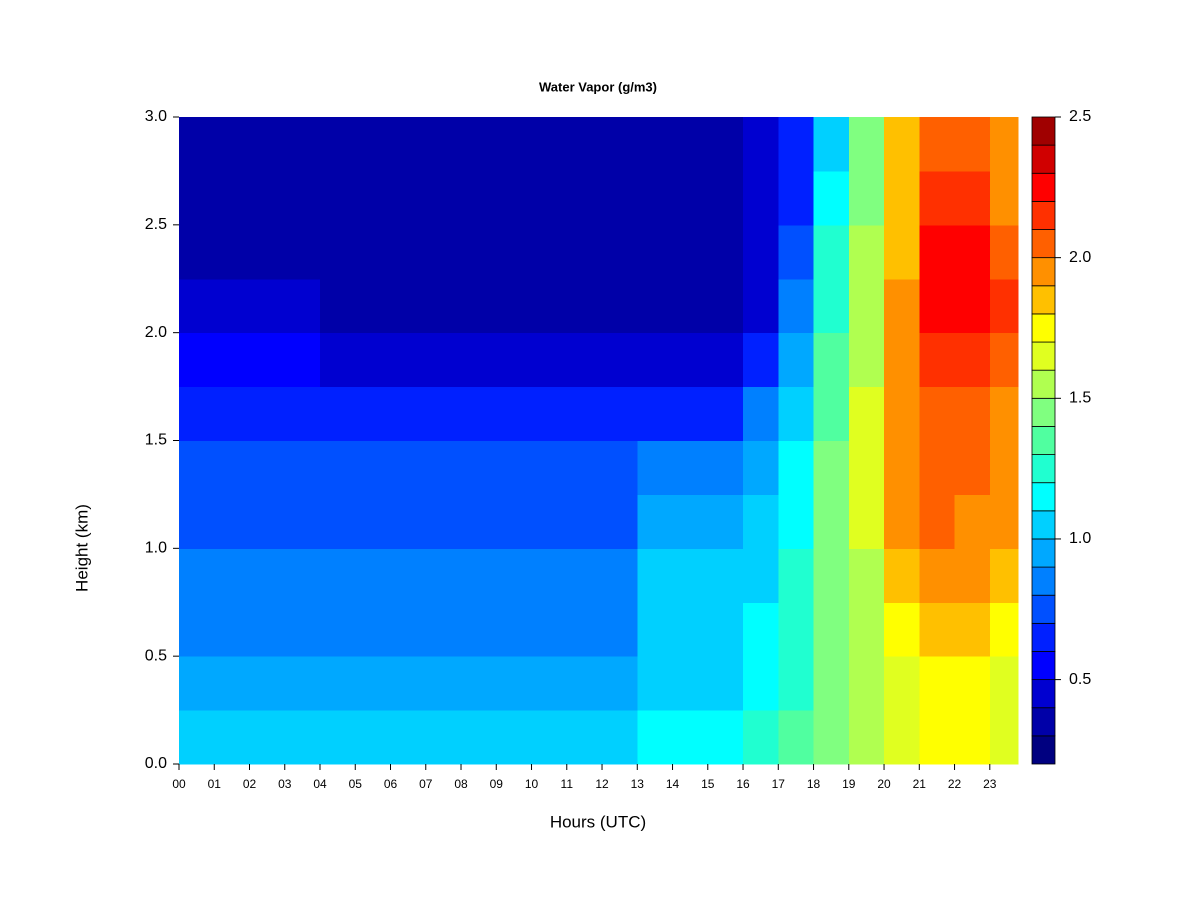 The image size is (1200, 900). What do you see at coordinates (1080, 257) in the screenshot?
I see `colorbar-tick-label: 2.0` at bounding box center [1080, 257].